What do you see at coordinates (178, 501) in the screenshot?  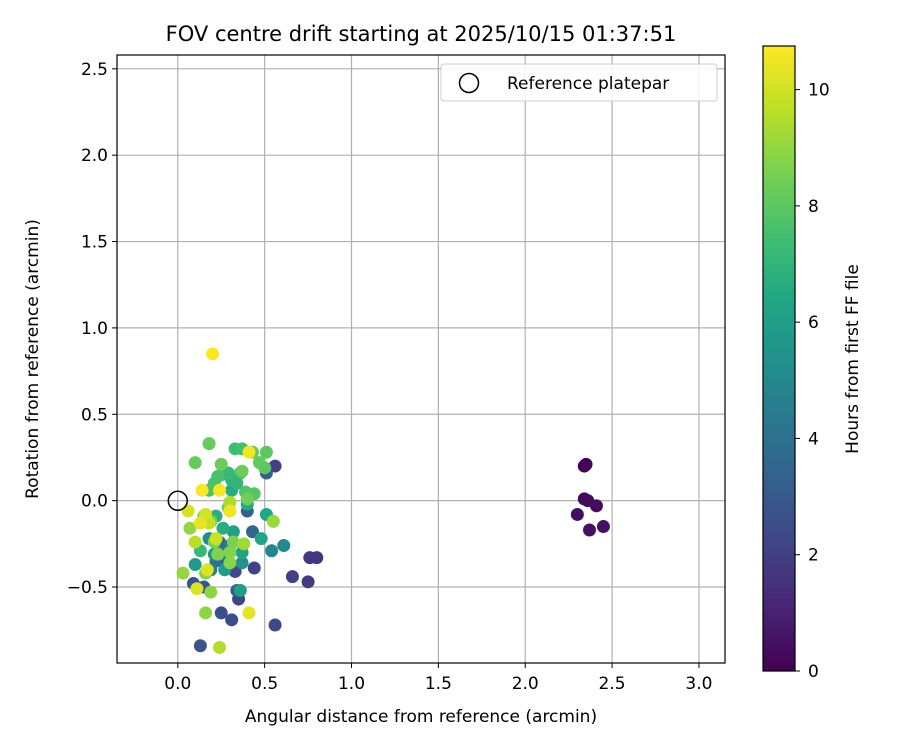 I see `reference-point` at bounding box center [178, 501].